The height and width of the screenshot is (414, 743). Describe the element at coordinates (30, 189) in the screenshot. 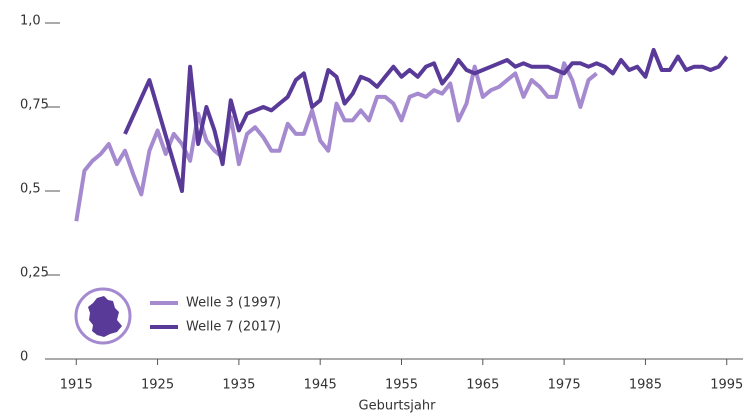

I see `y-tick-label: 0,5` at that location.